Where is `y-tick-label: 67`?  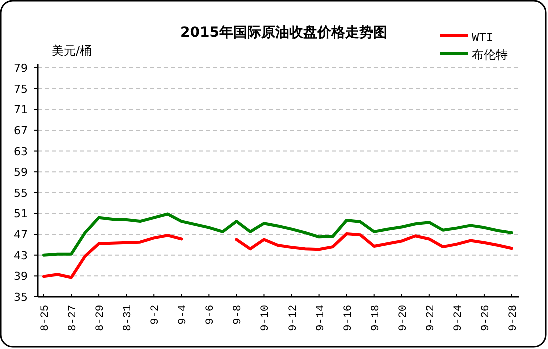
y-tick-label: 67 is located at coordinates (21, 131).